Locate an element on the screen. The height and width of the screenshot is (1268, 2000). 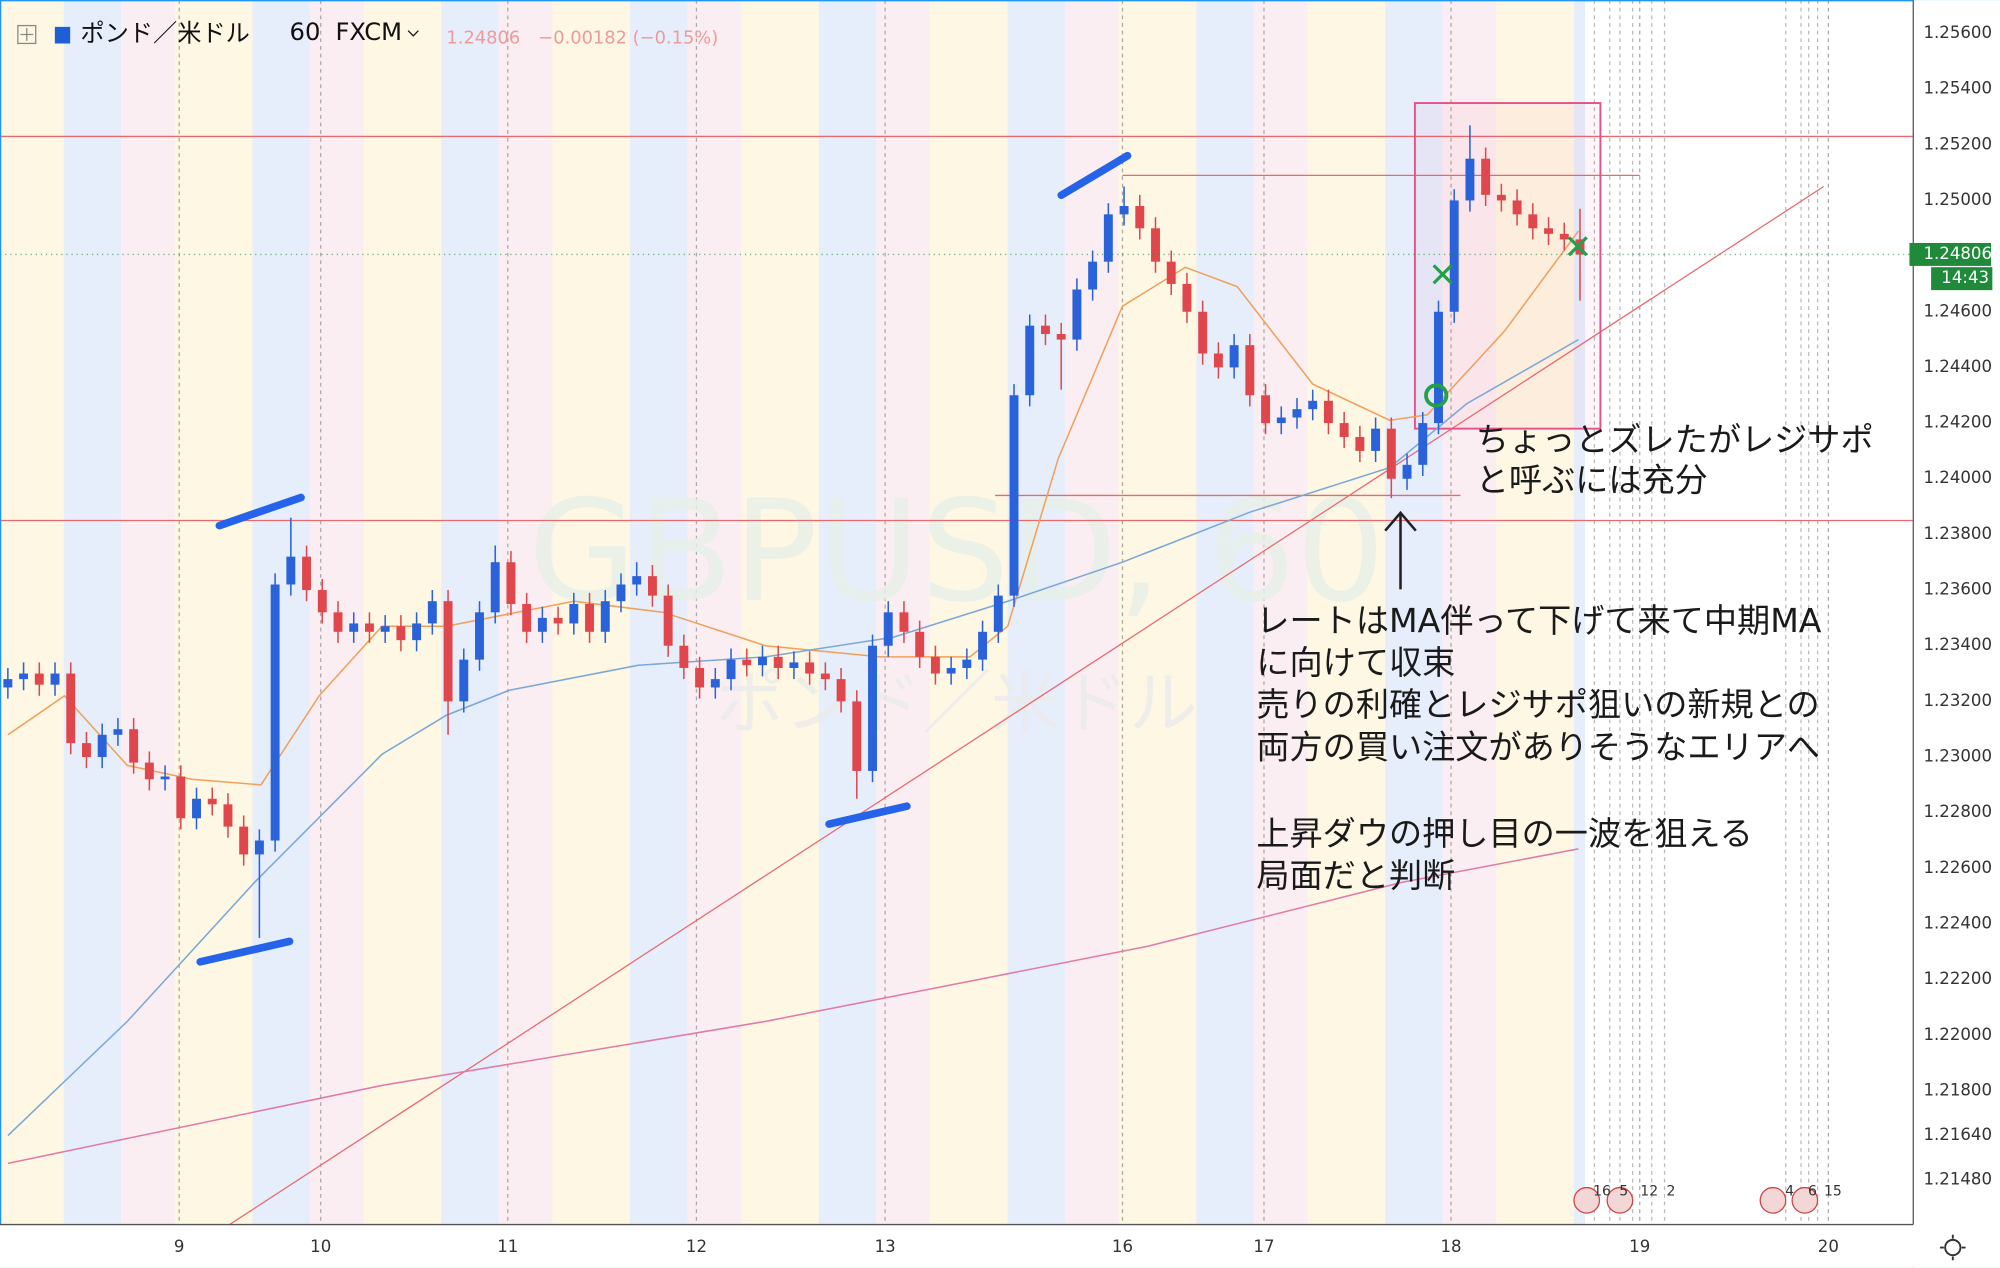
highlight-box is located at coordinates (1507, 266).